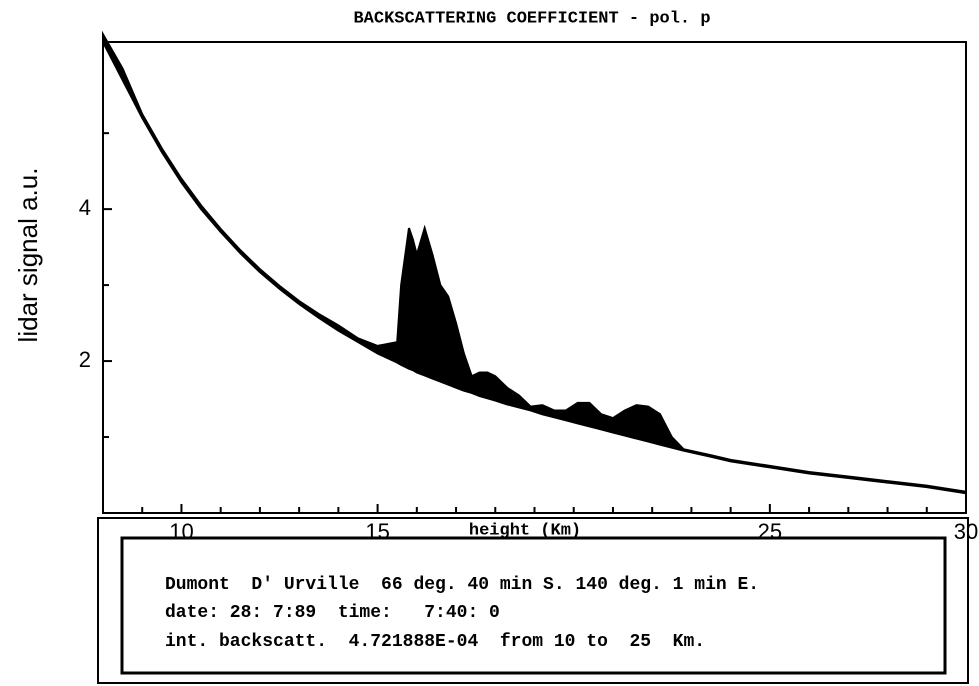 The width and height of the screenshot is (979, 686). I want to click on x-tick-label: 25, so click(770, 531).